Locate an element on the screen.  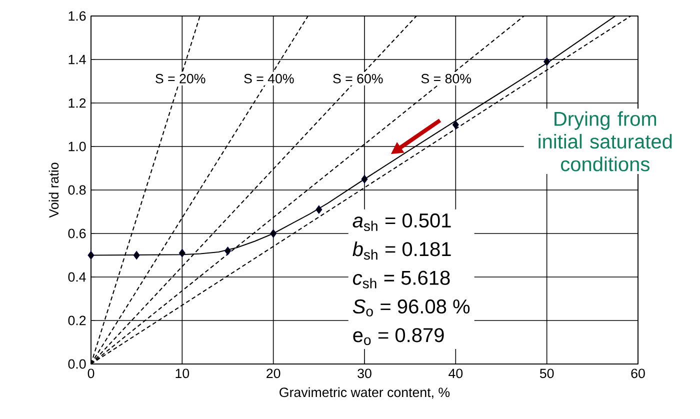
annotation: e$_{o}$ = 0.879 is located at coordinates (398, 337).